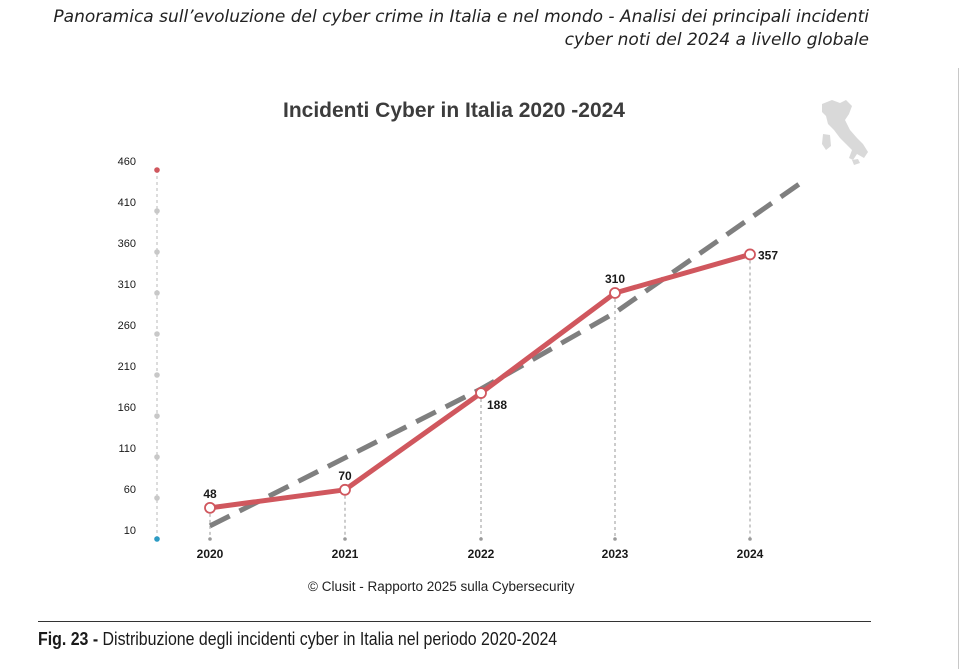 The image size is (961, 669). Describe the element at coordinates (130, 531) in the screenshot. I see `y-tick-label: 10` at that location.